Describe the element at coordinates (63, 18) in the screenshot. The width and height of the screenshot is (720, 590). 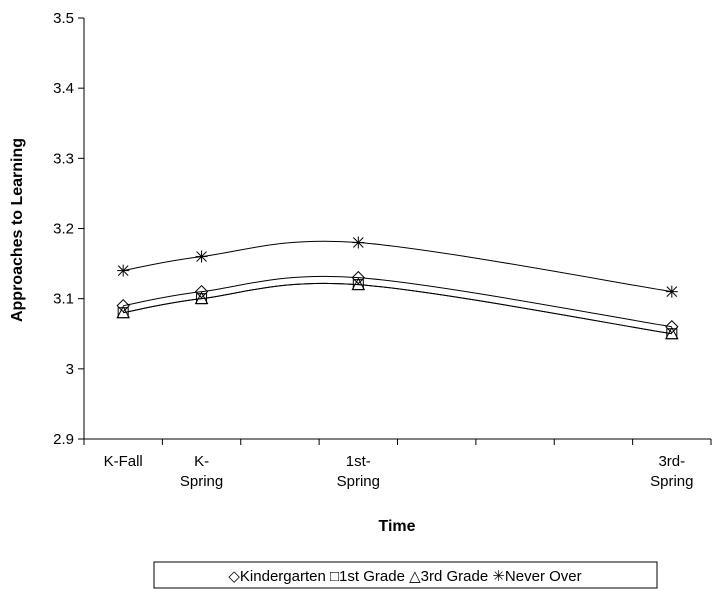
I see `y-tick-label: 3.5` at that location.